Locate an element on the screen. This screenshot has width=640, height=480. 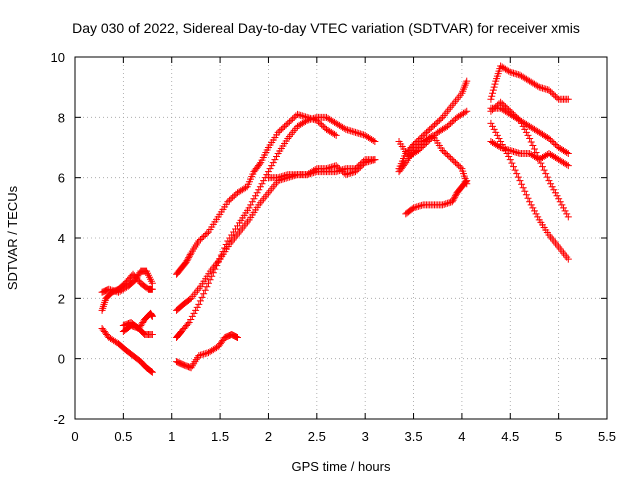
x-tick-label: 3.5 is located at coordinates (414, 436).